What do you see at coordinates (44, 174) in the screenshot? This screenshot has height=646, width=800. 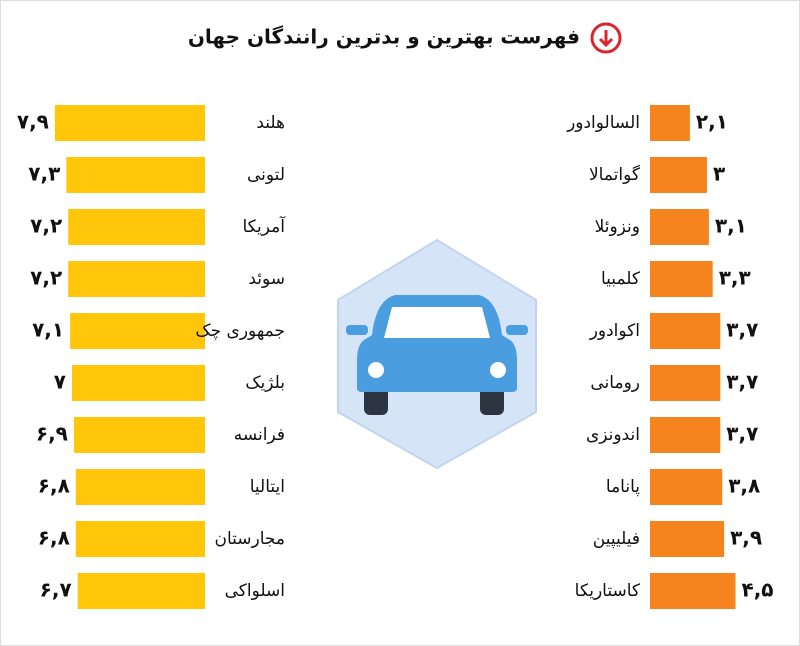 I see `value-label: ۷,۳` at bounding box center [44, 174].